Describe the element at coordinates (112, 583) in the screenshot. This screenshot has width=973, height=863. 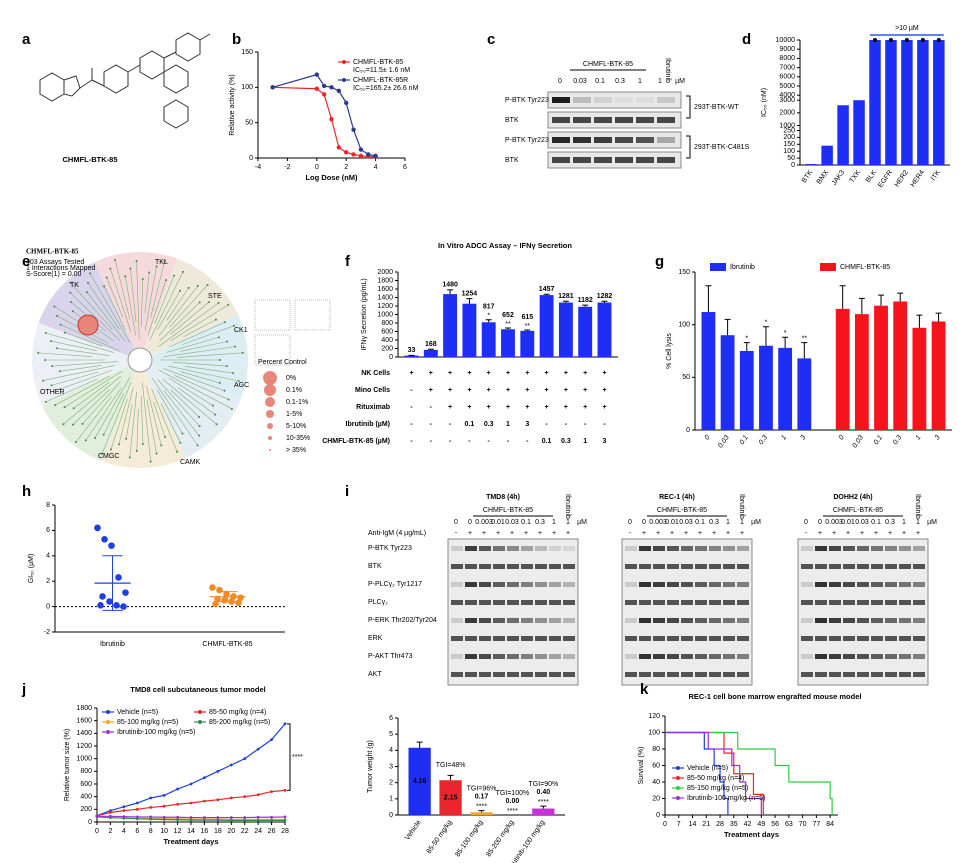
I see `sd-bar` at that location.